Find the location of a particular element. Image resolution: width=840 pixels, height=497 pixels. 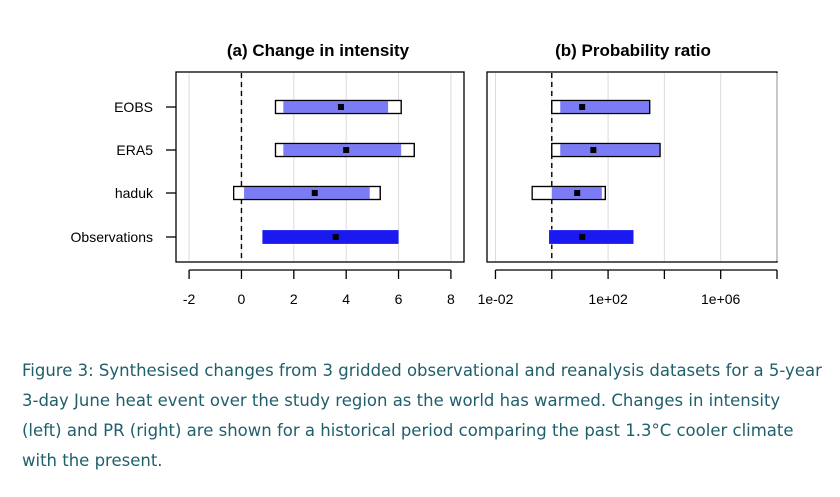

panel-b-title: (b) Probability ratio is located at coordinates (633, 50).